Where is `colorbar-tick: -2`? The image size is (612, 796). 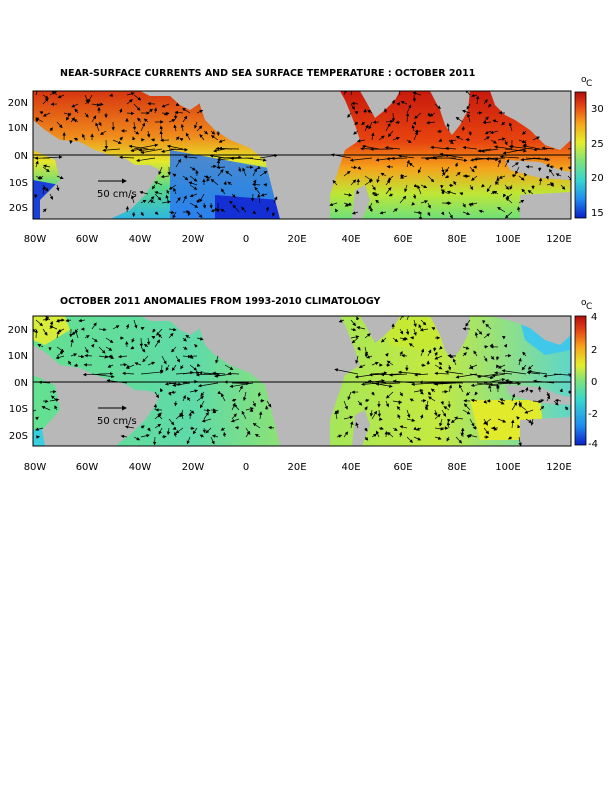
colorbar-tick: -2 is located at coordinates (593, 414).